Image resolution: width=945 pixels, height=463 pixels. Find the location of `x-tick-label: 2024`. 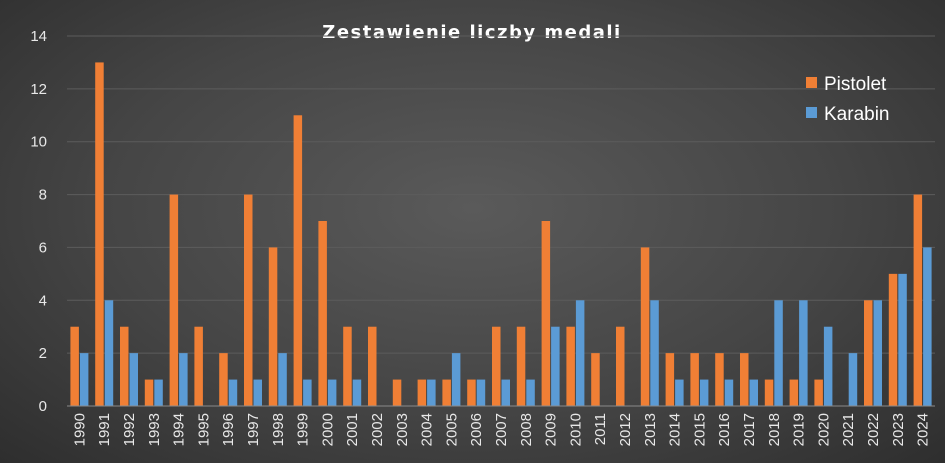

x-tick-label: 2024 is located at coordinates (923, 429).